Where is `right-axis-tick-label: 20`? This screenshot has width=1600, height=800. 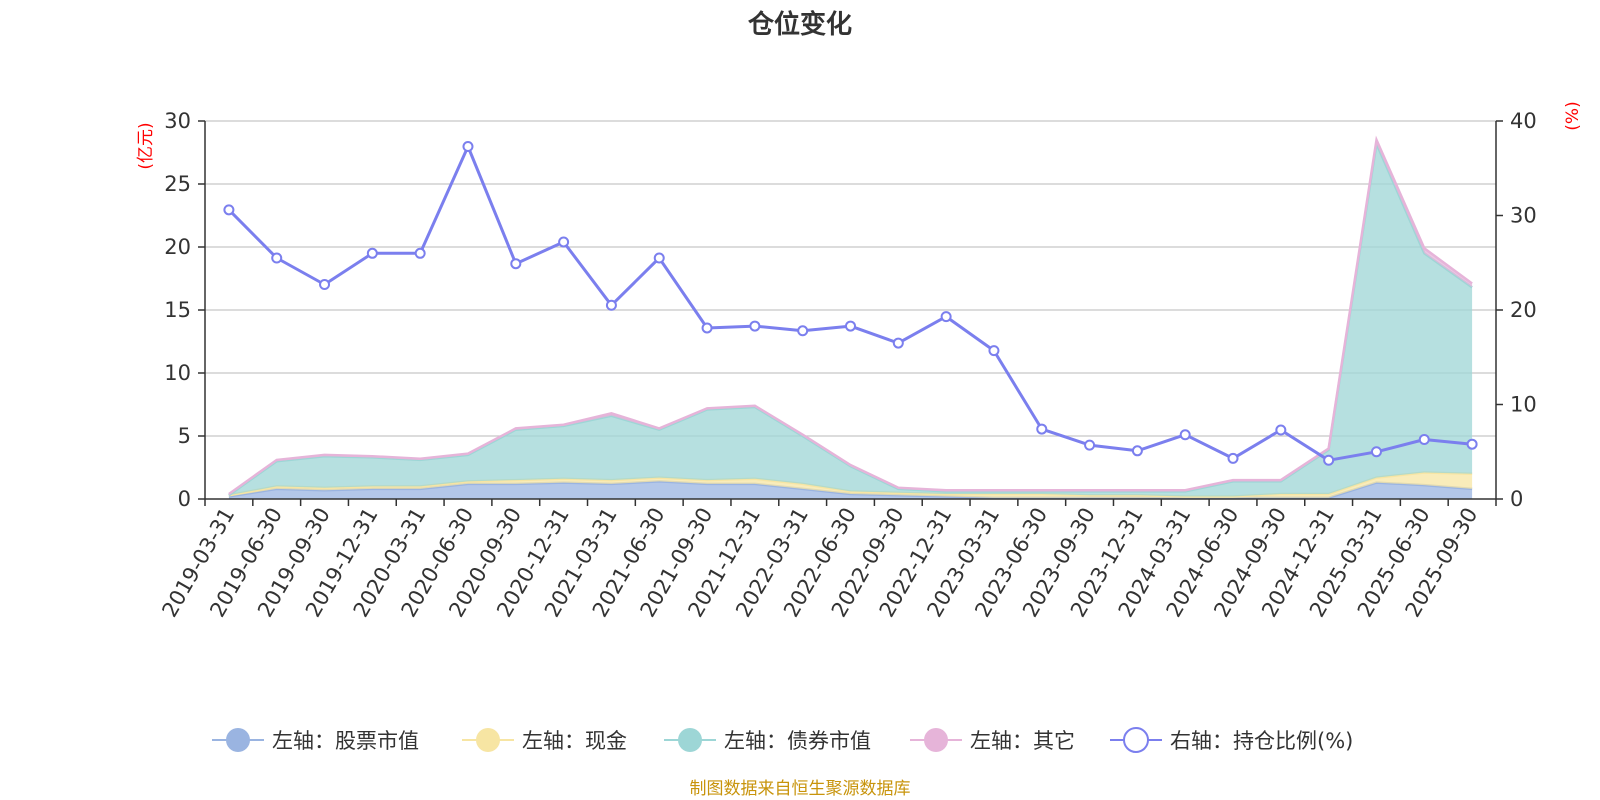
right-axis-tick-label: 20 is located at coordinates (1523, 310).